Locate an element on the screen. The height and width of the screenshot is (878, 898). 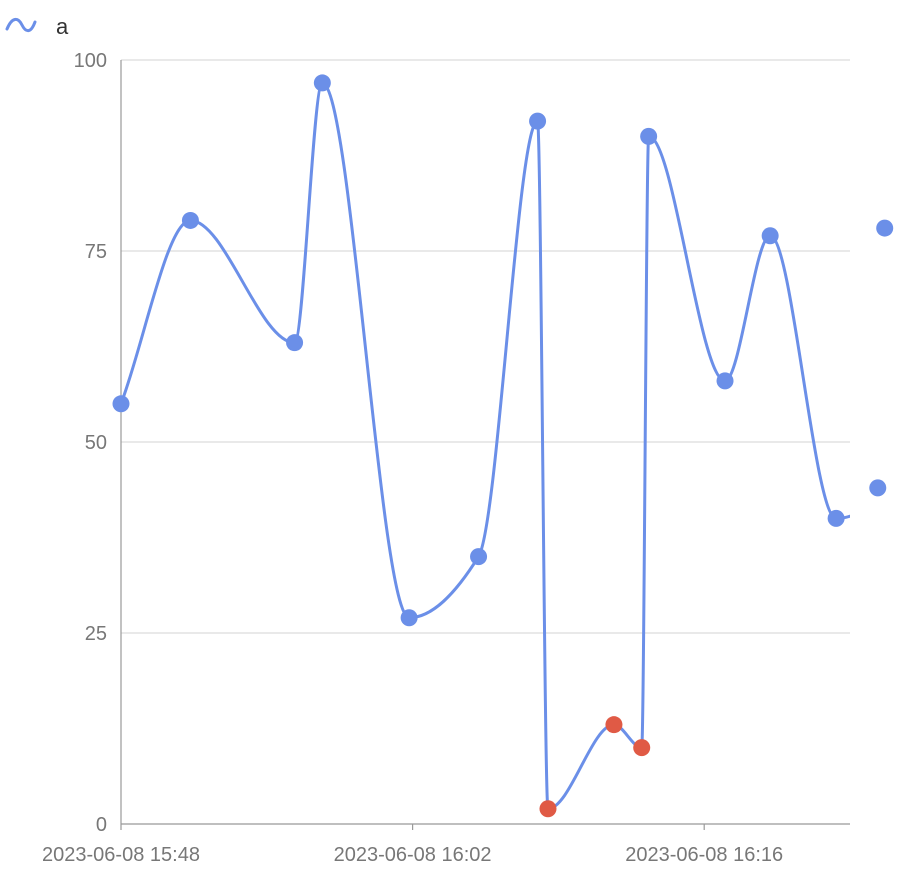
legend-line-icon is located at coordinates (21, 25).